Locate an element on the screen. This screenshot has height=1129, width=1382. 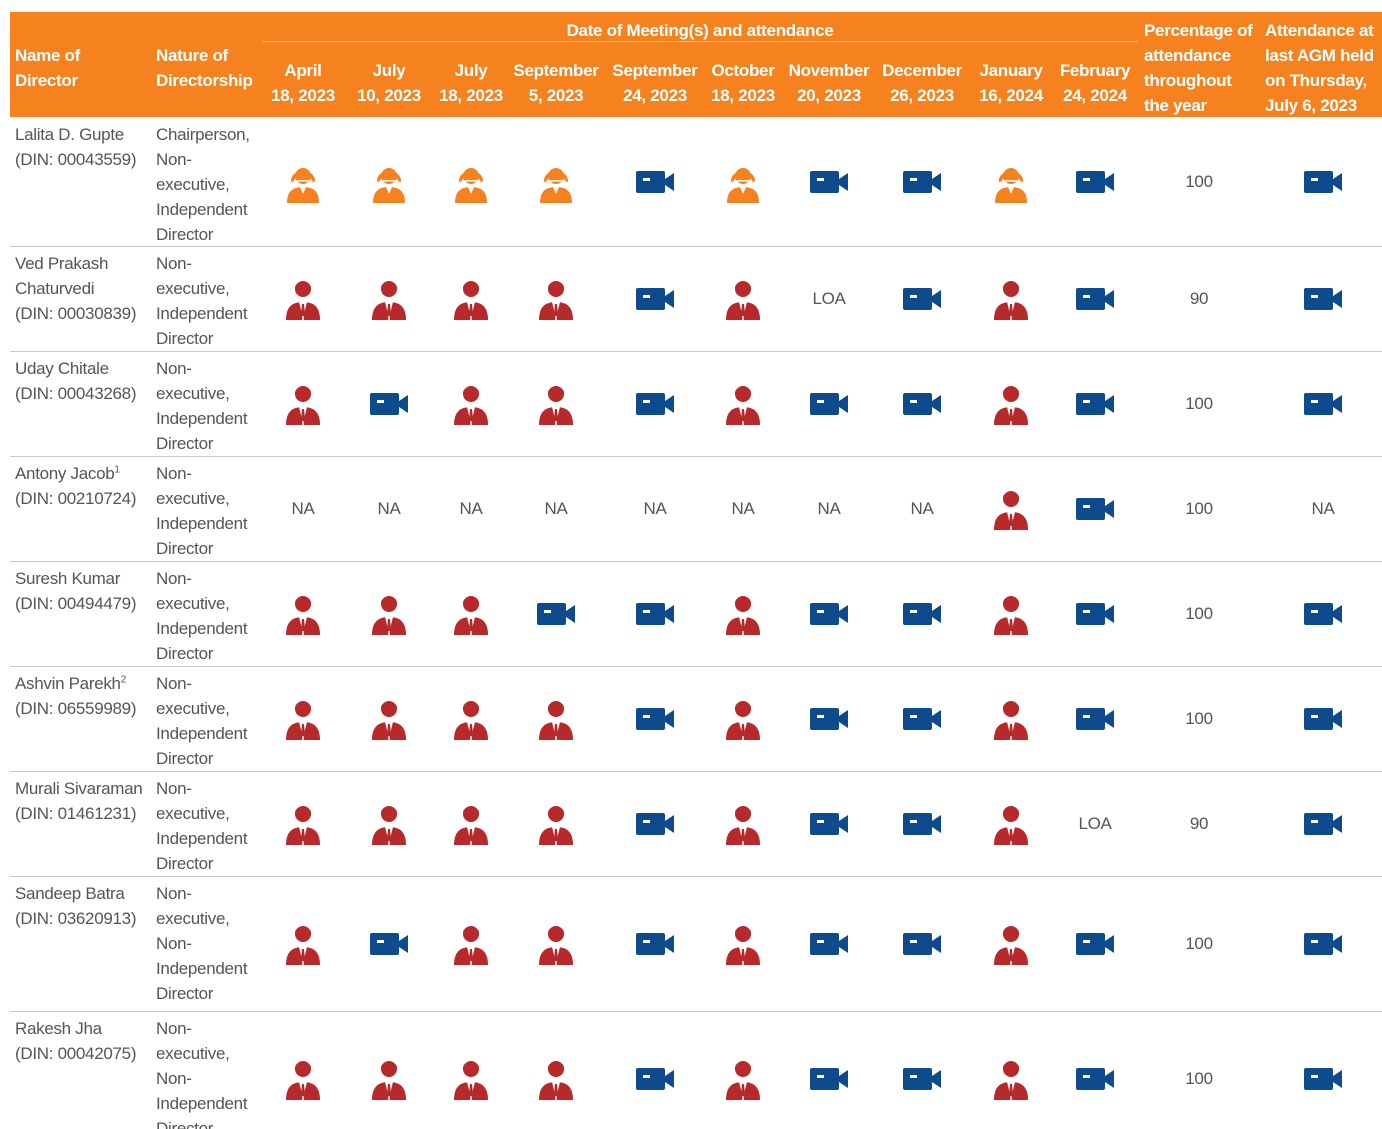
director-name: Suresh Kumar (DIN: 00494479) is located at coordinates (84, 591).